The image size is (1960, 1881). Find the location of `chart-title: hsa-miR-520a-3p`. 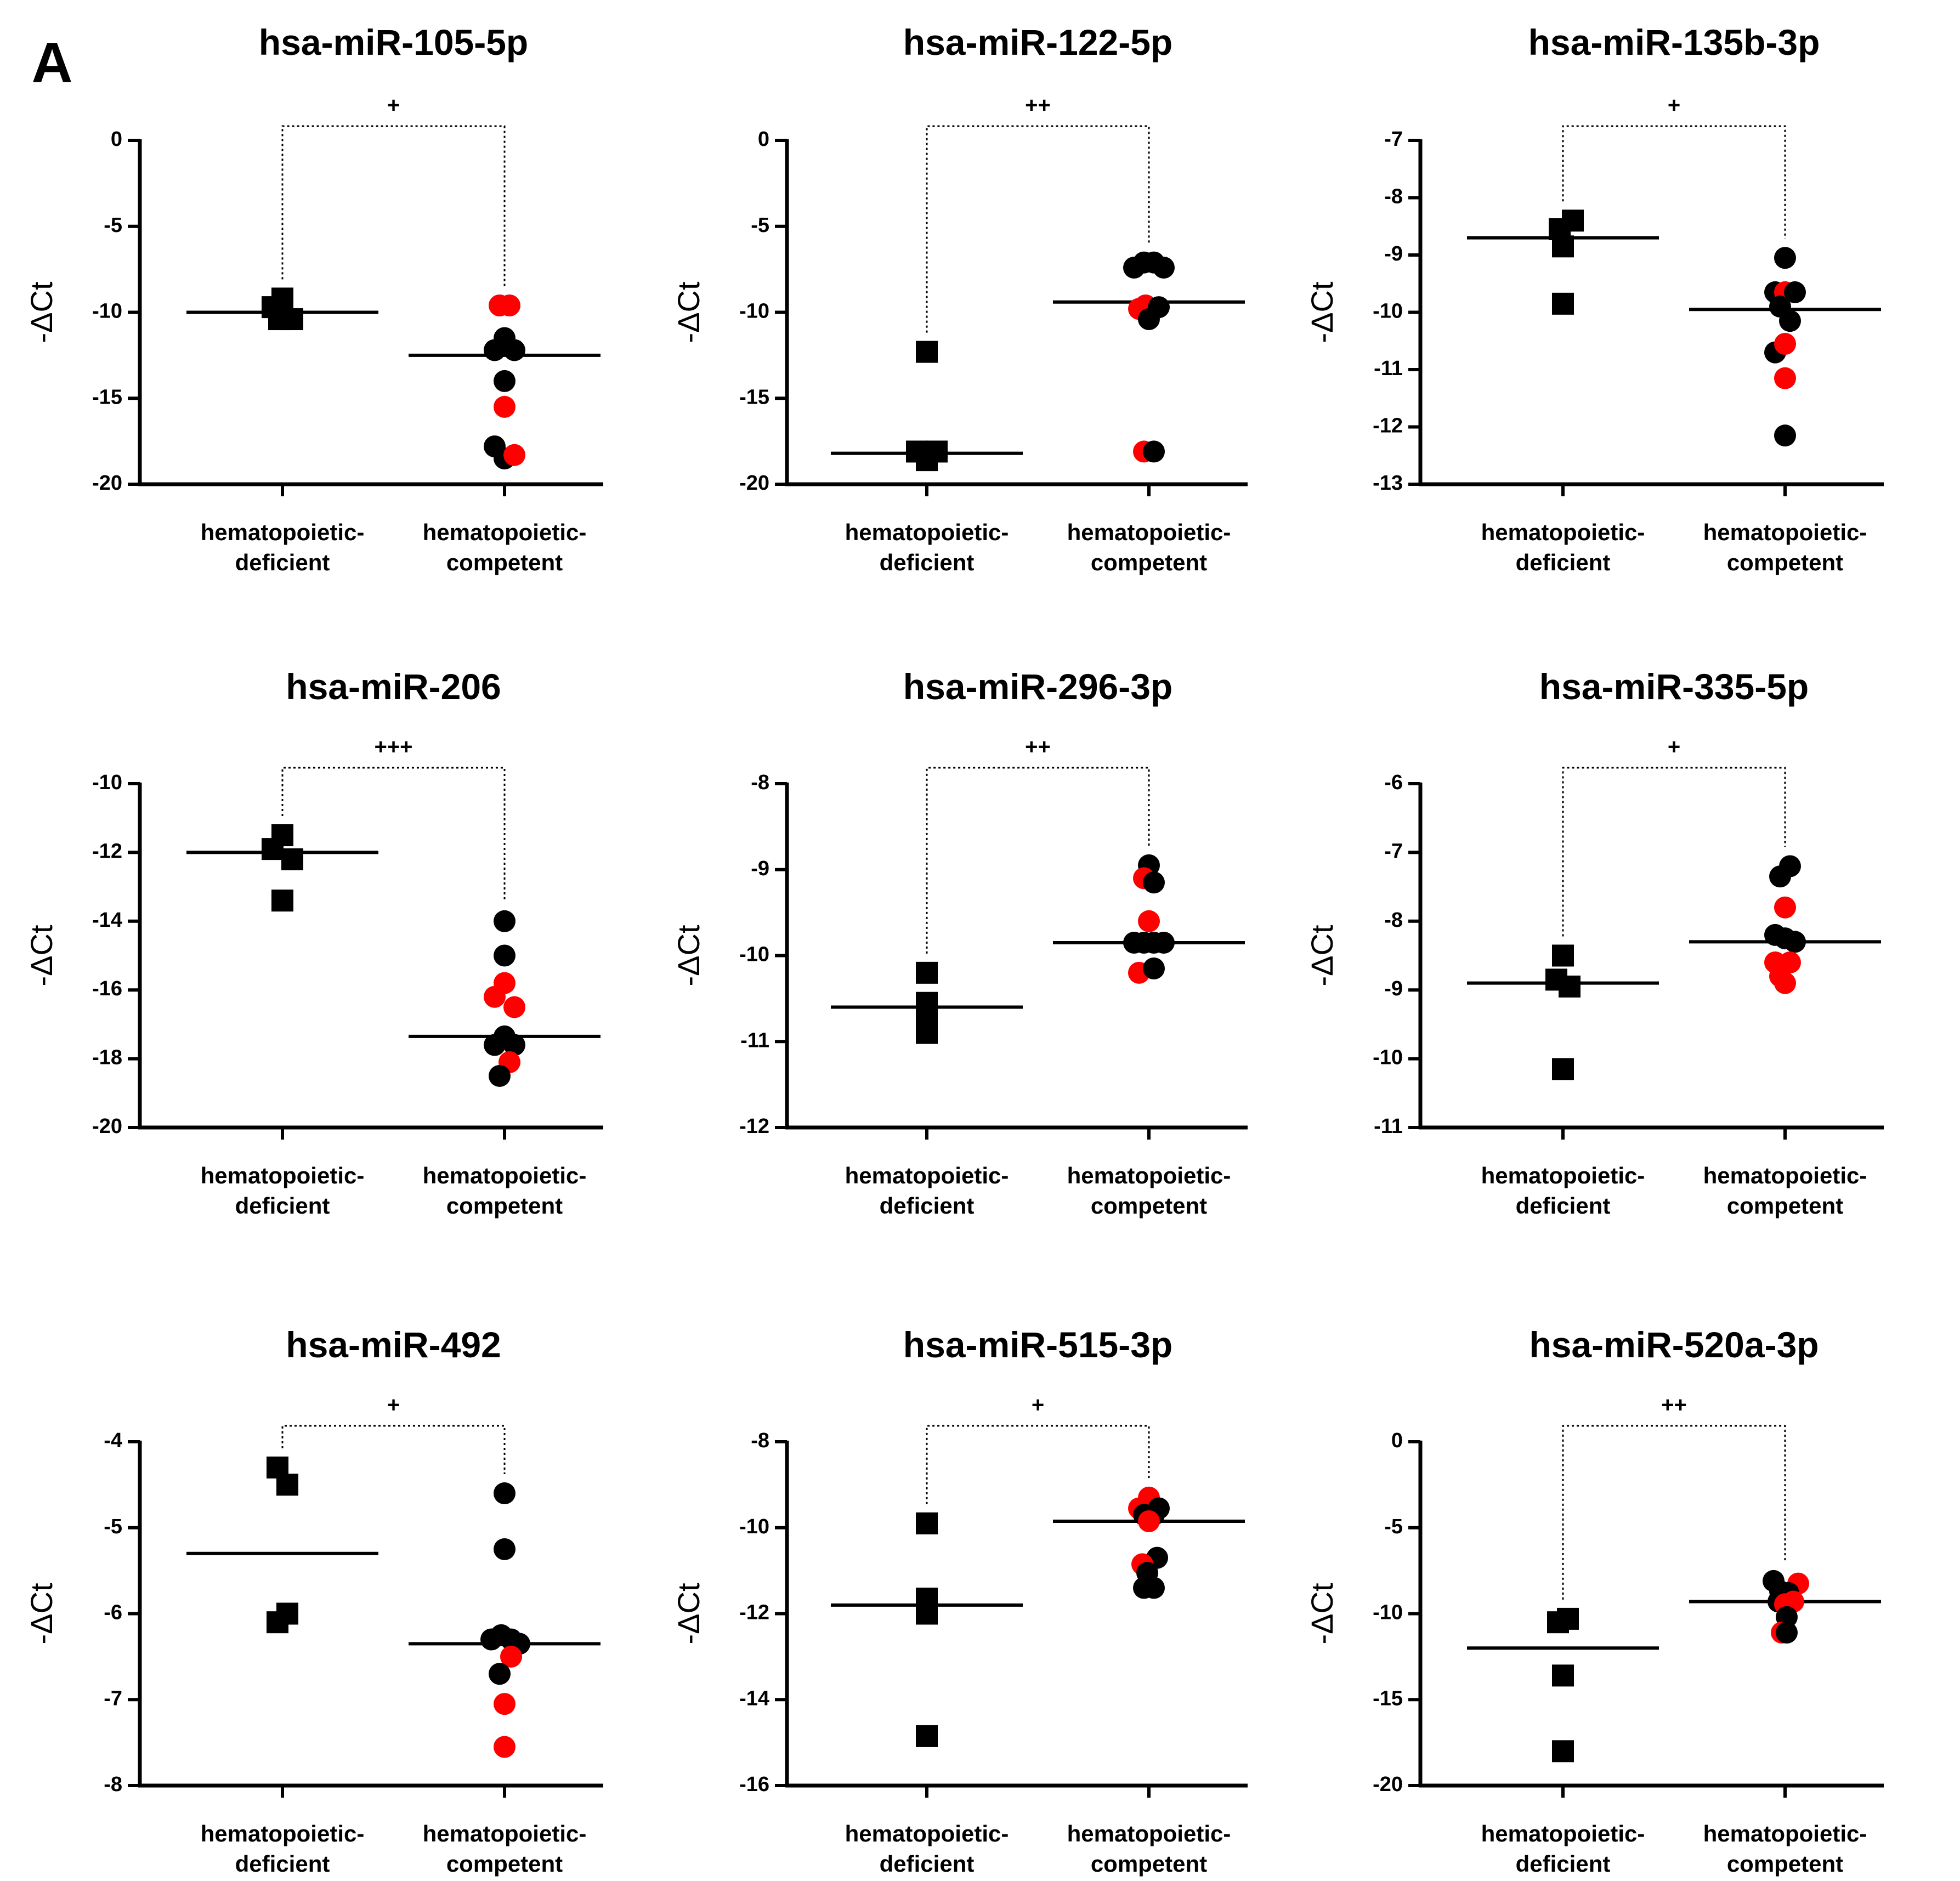

chart-title: hsa-miR-520a-3p is located at coordinates (1674, 1344).